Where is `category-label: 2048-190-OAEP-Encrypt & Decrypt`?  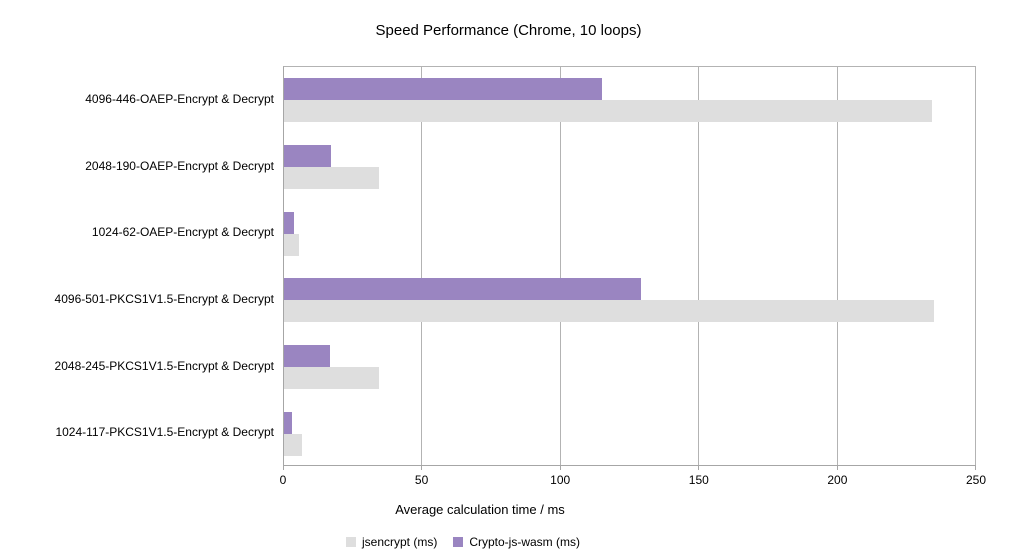 category-label: 2048-190-OAEP-Encrypt & Decrypt is located at coordinates (179, 165).